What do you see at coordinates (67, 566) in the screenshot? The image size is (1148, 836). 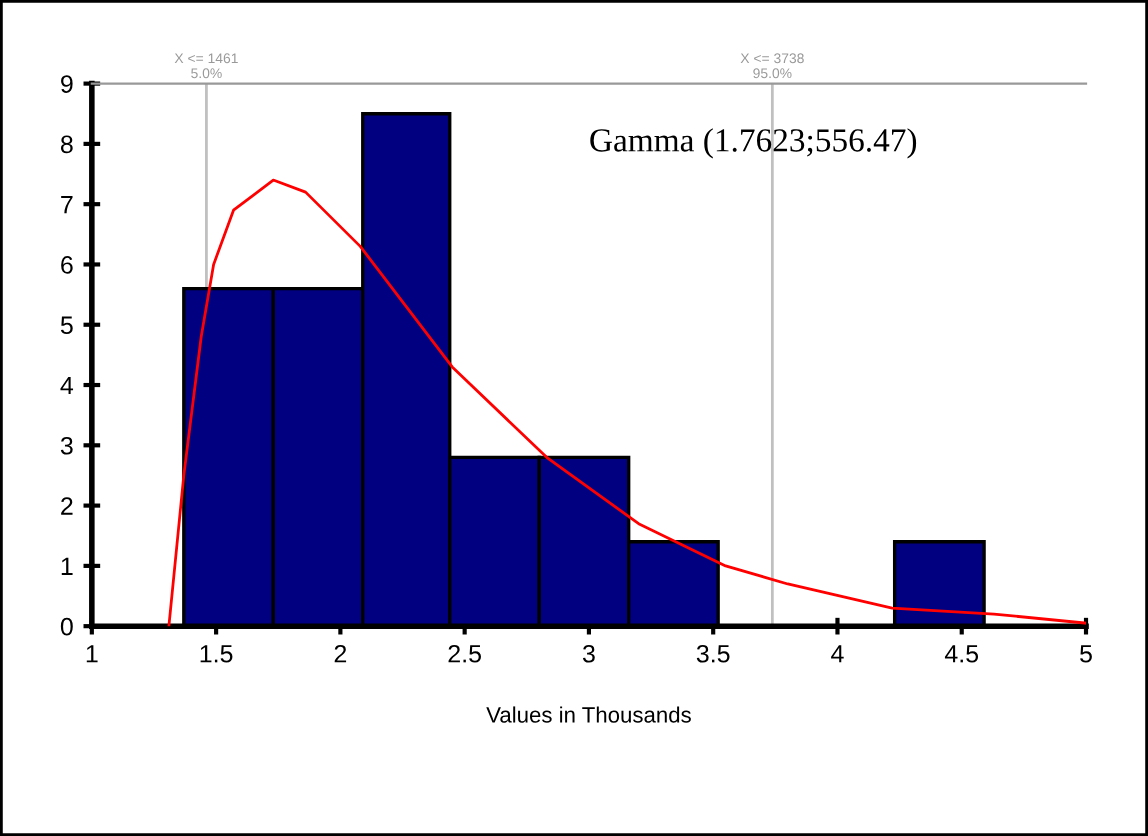 I see `y-tick-label: 1` at bounding box center [67, 566].